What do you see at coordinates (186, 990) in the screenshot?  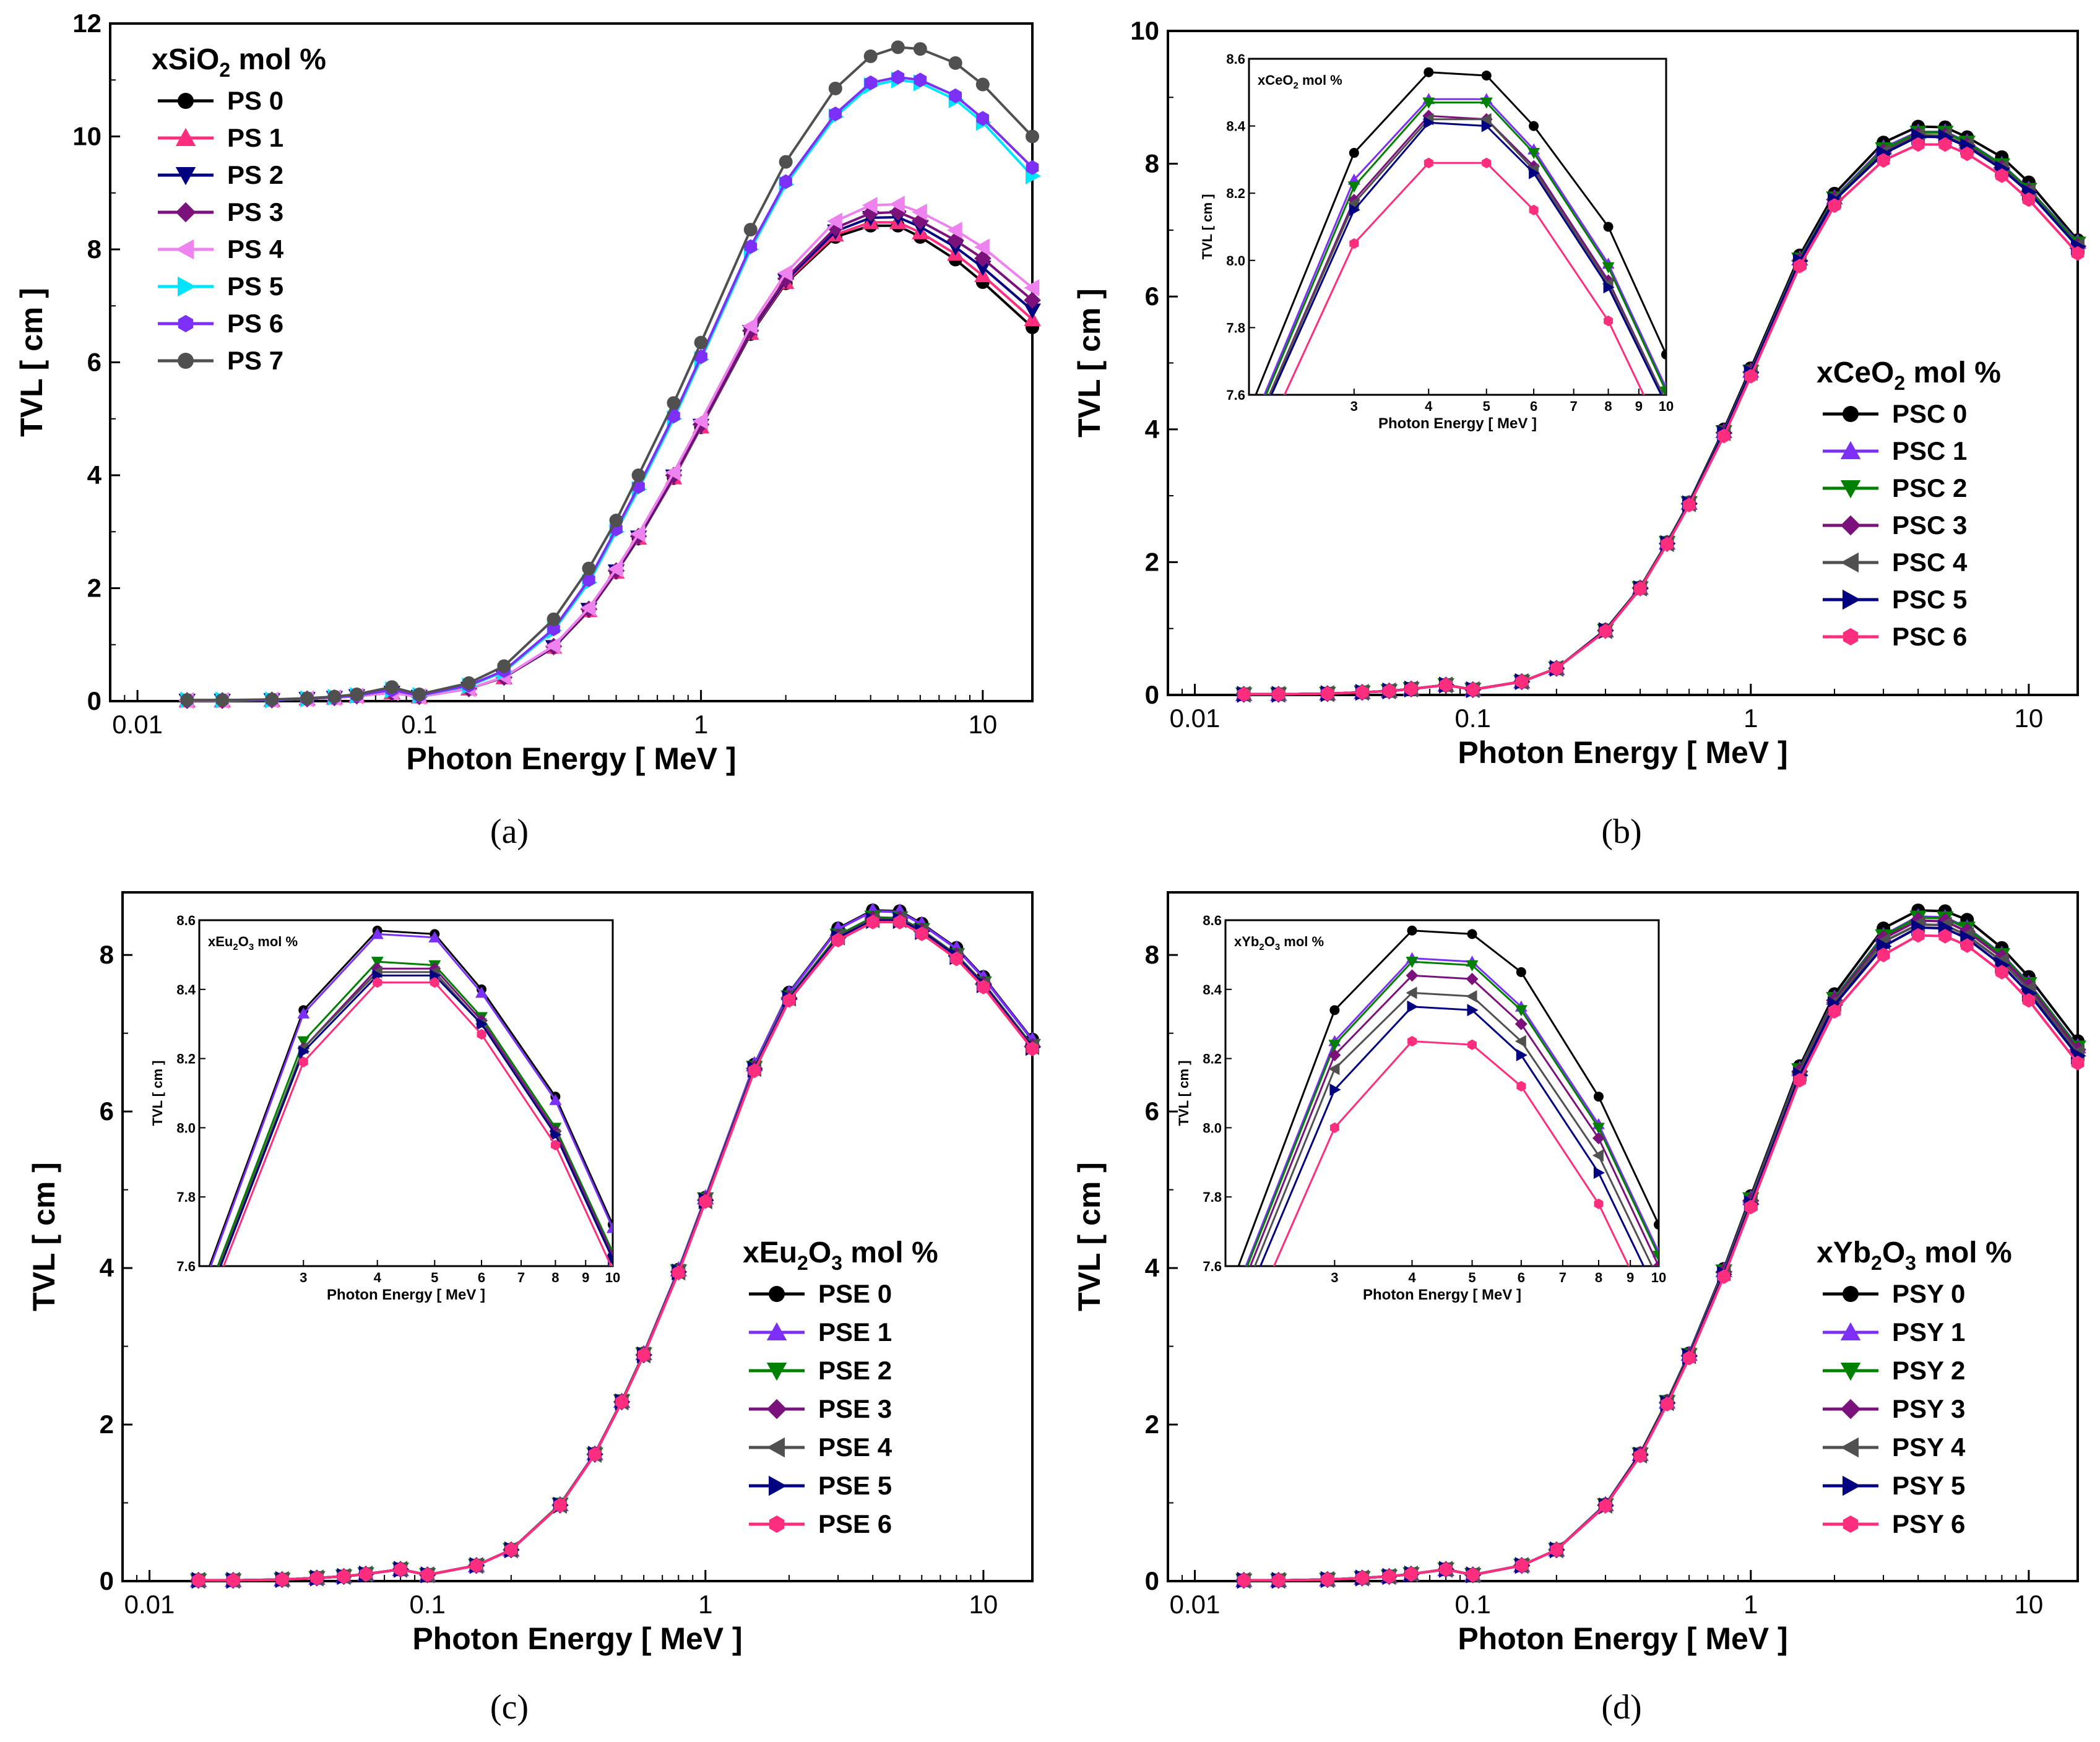 I see `inset-y-tick-label: 8.4` at bounding box center [186, 990].